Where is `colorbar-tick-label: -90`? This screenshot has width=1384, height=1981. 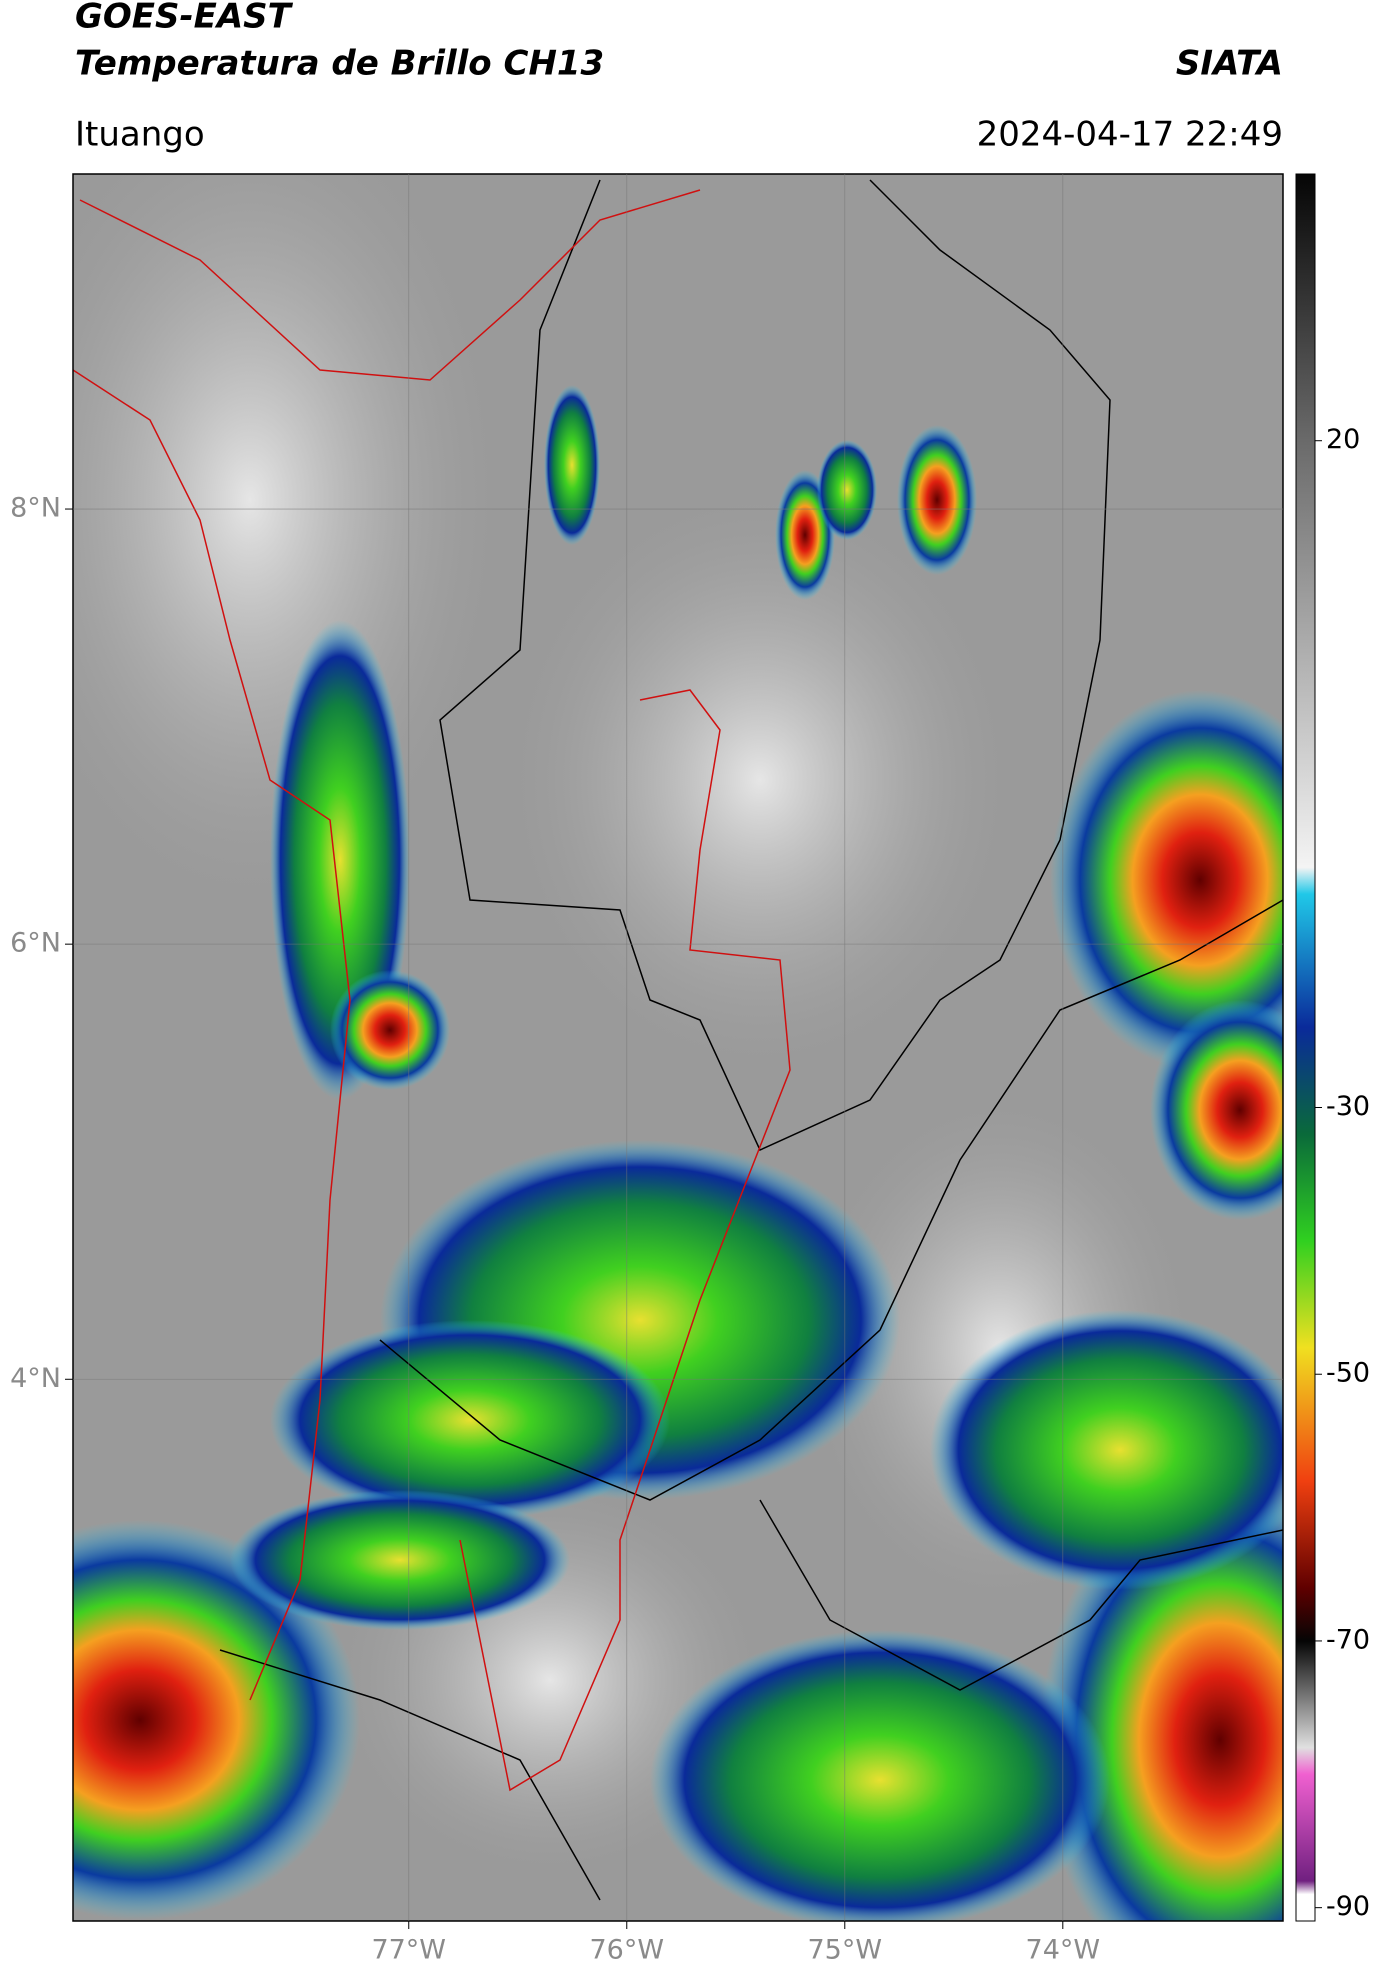
colorbar-tick-label: -90 is located at coordinates (1348, 1906).